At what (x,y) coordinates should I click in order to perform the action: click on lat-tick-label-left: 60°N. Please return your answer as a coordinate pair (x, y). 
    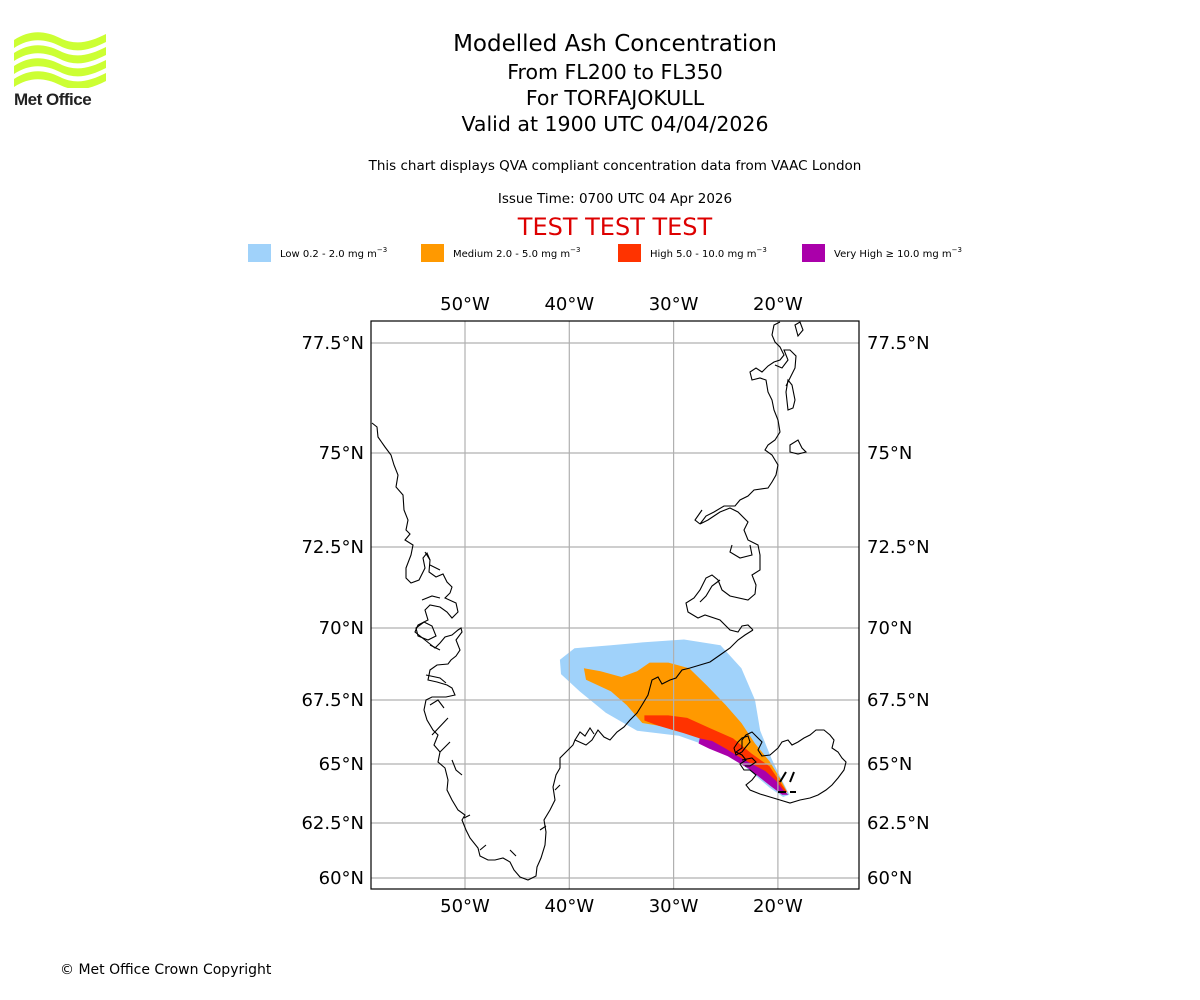
    Looking at the image, I should click on (341, 878).